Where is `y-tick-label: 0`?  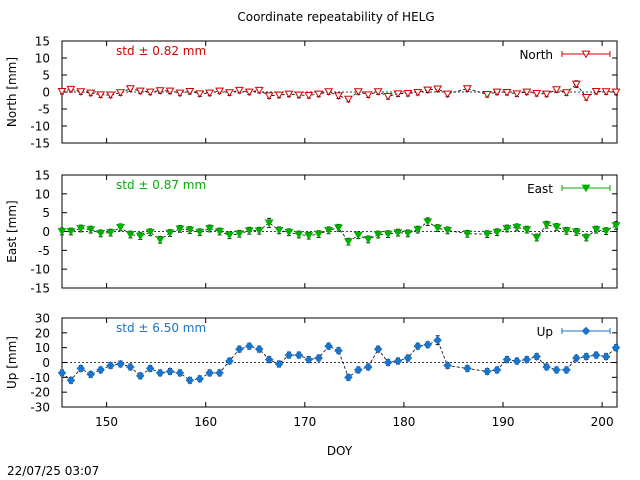 y-tick-label: 0 is located at coordinates (46, 93).